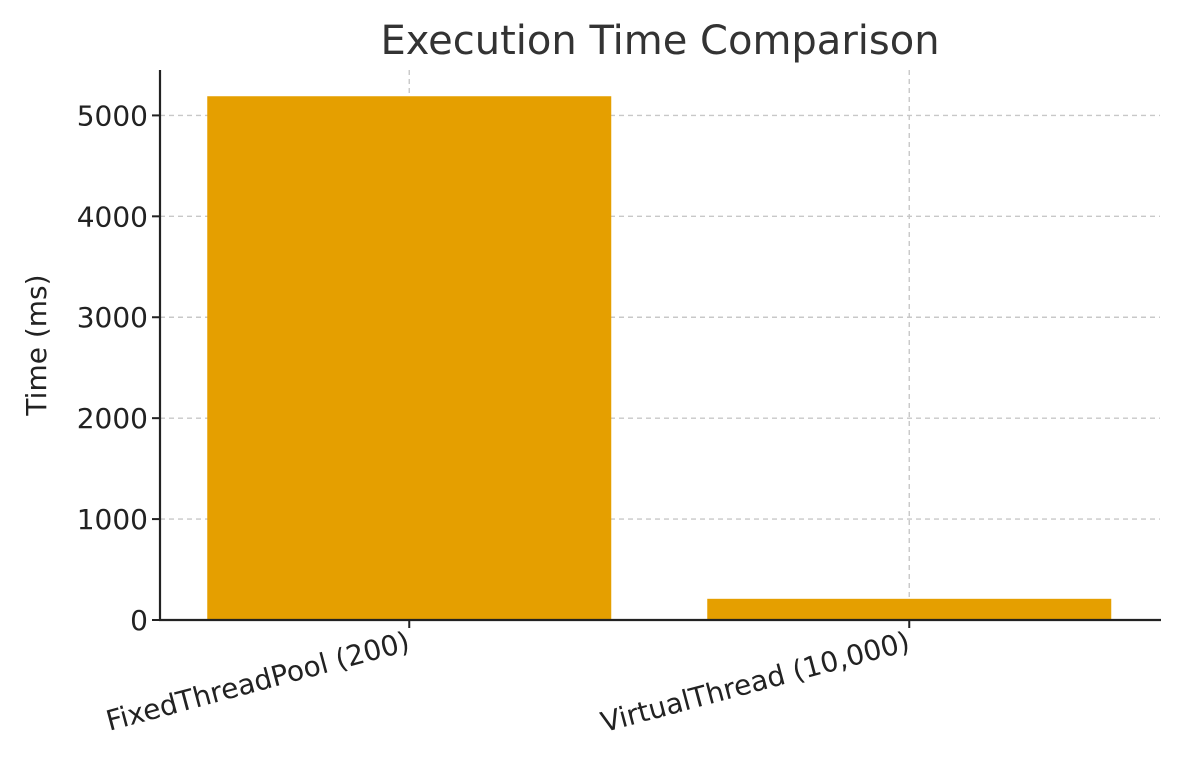 The height and width of the screenshot is (780, 1180). What do you see at coordinates (112, 115) in the screenshot?
I see `y-tick-label: 5000` at bounding box center [112, 115].